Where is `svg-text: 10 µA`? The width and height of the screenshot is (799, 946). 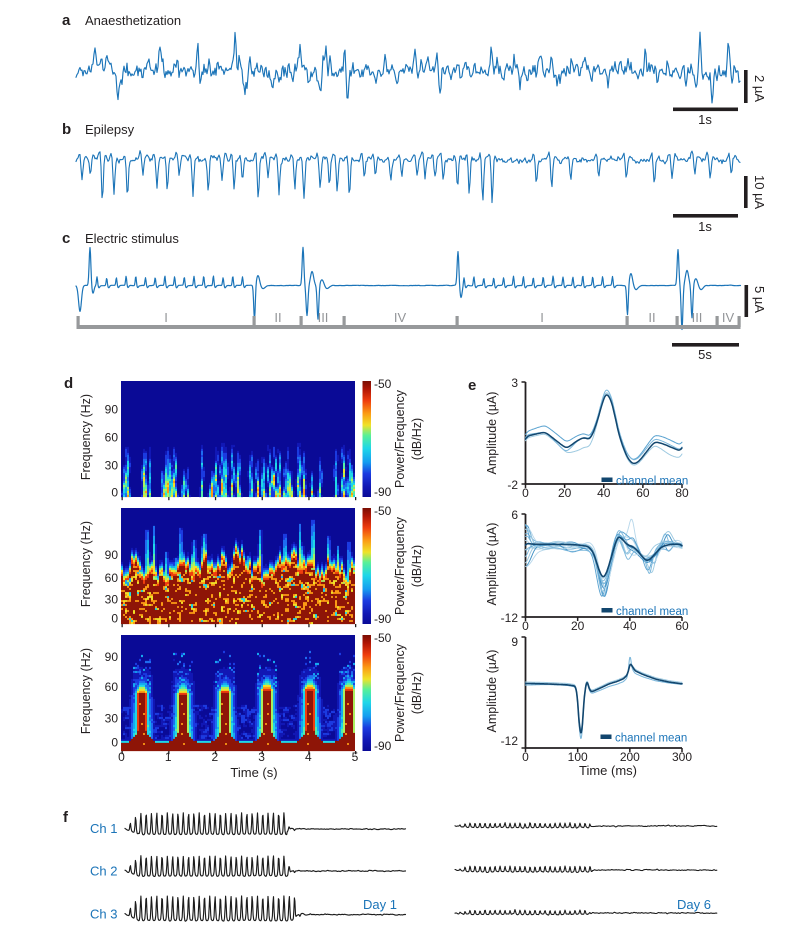 svg-text: 10 µA is located at coordinates (759, 192).